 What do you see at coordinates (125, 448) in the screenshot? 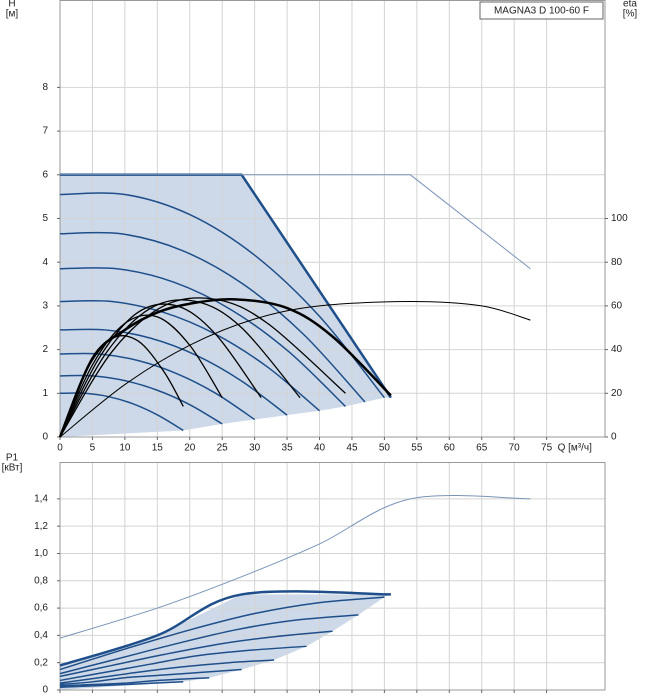
I see `x-tick-label: 10` at bounding box center [125, 448].